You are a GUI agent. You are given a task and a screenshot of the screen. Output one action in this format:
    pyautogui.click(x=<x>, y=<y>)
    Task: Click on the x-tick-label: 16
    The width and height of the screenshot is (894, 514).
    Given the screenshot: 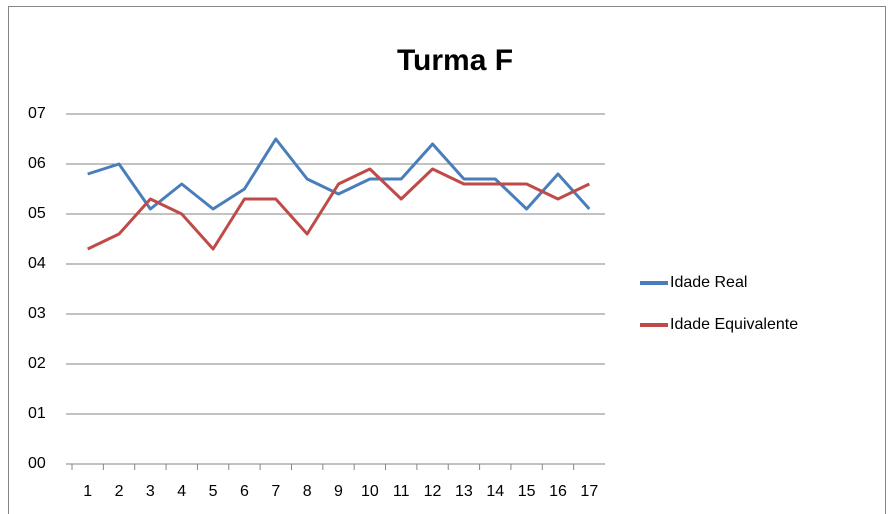 What is the action you would take?
    pyautogui.click(x=558, y=491)
    